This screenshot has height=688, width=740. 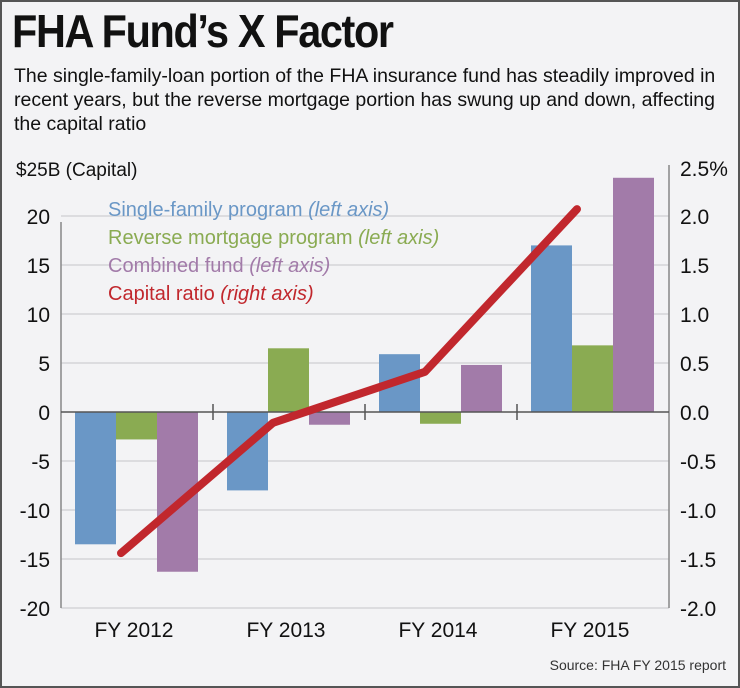 What do you see at coordinates (698, 609) in the screenshot?
I see `right-tick-label: -2.0` at bounding box center [698, 609].